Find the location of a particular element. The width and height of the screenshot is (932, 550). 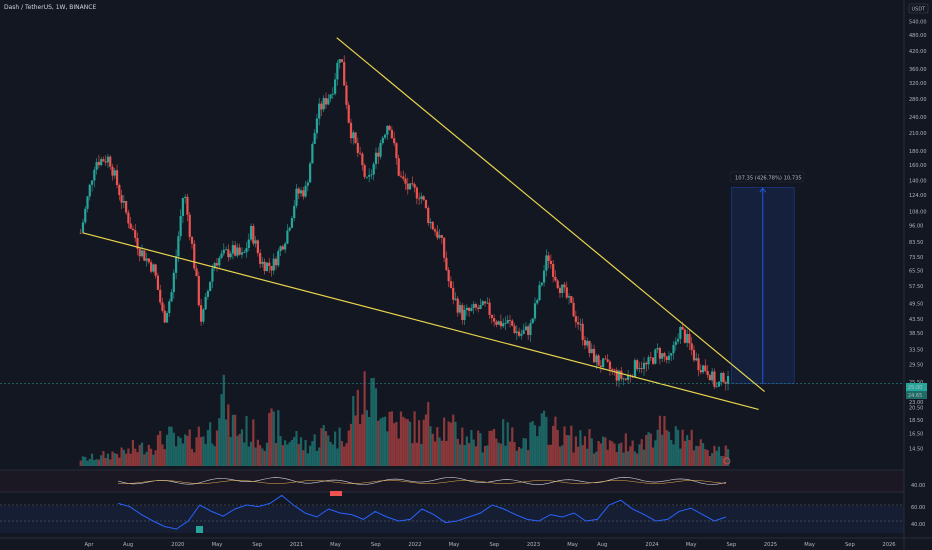

price-tick-label: 280.00 is located at coordinates (918, 100).